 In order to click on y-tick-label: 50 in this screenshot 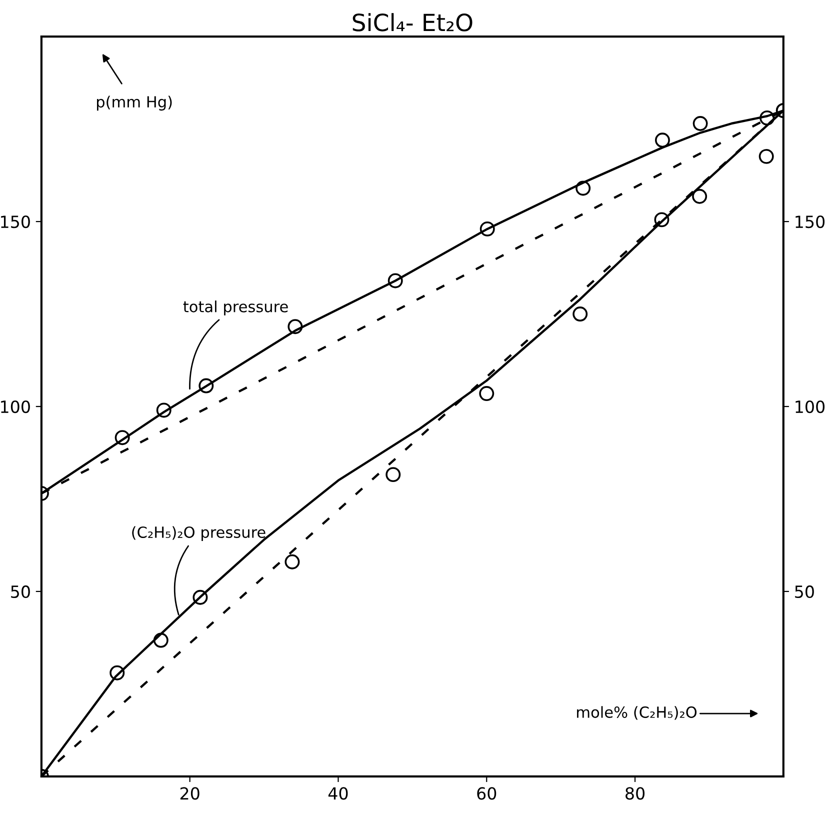, I will do `click(20, 591)`.